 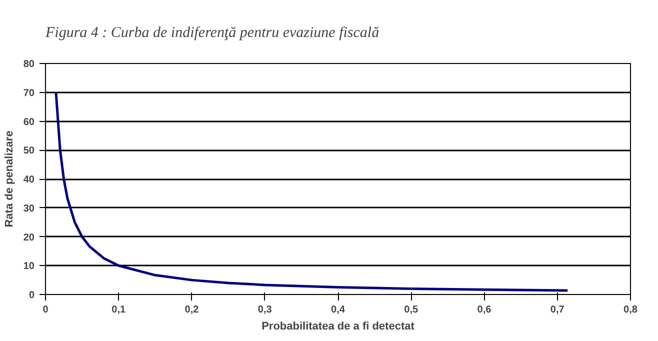 What do you see at coordinates (484, 310) in the screenshot?
I see `x-tick-label: 0,6` at bounding box center [484, 310].